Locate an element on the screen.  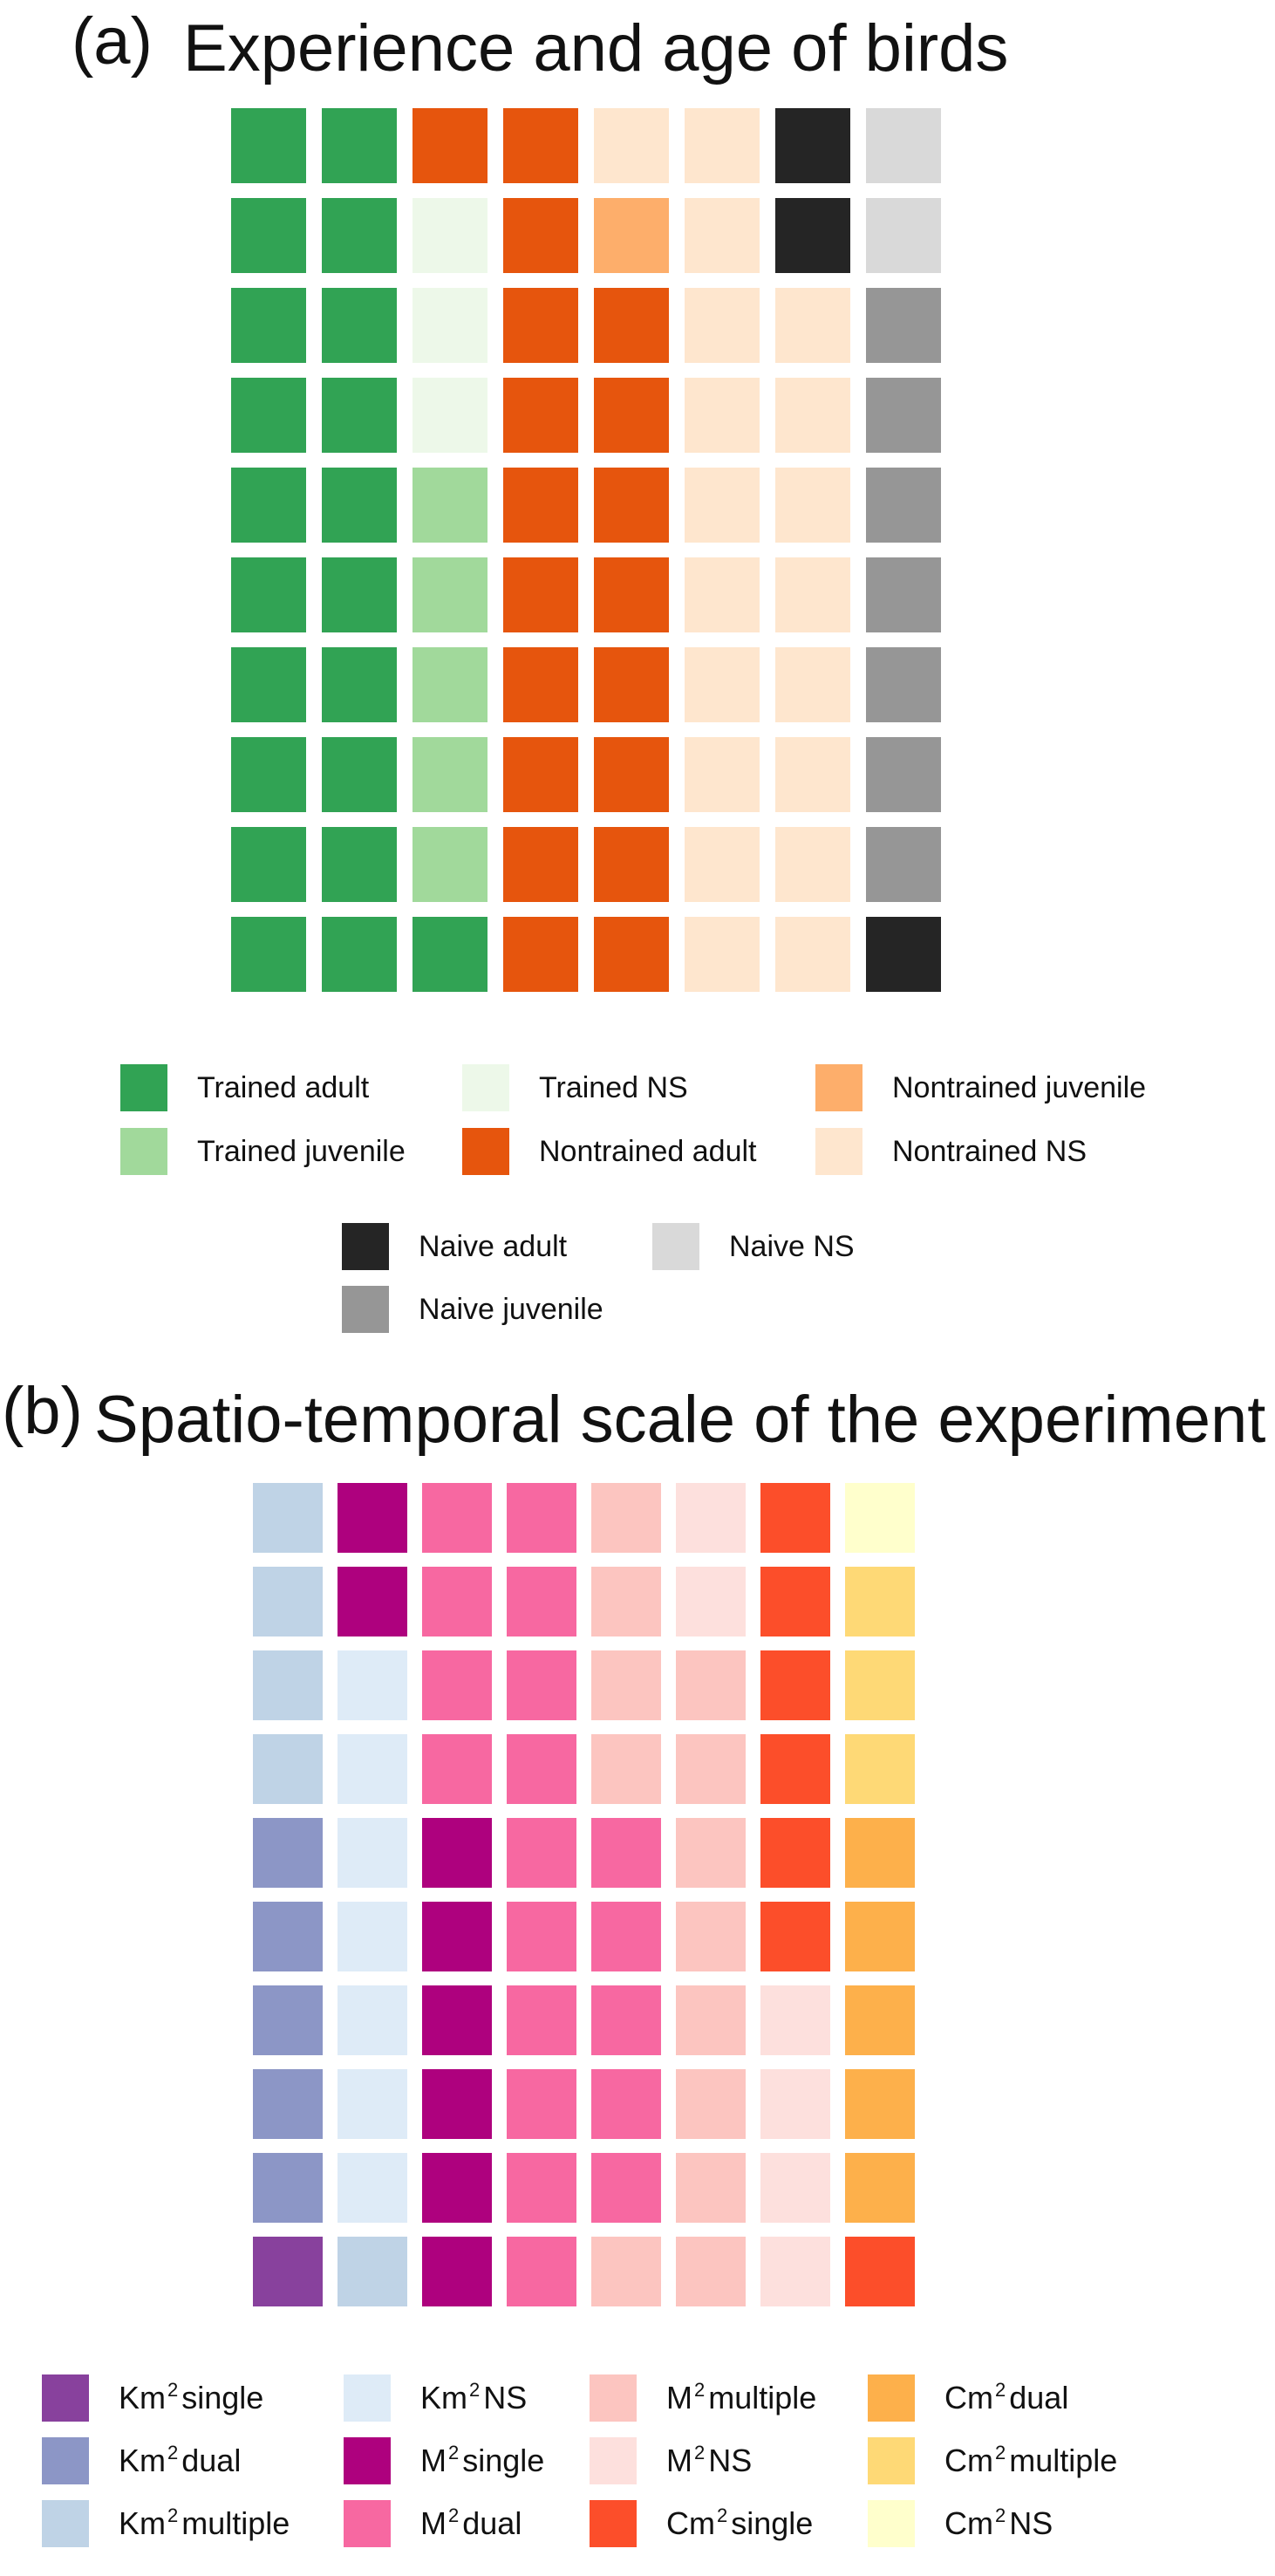
legend-label: M2 multiple is located at coordinates (741, 2398).